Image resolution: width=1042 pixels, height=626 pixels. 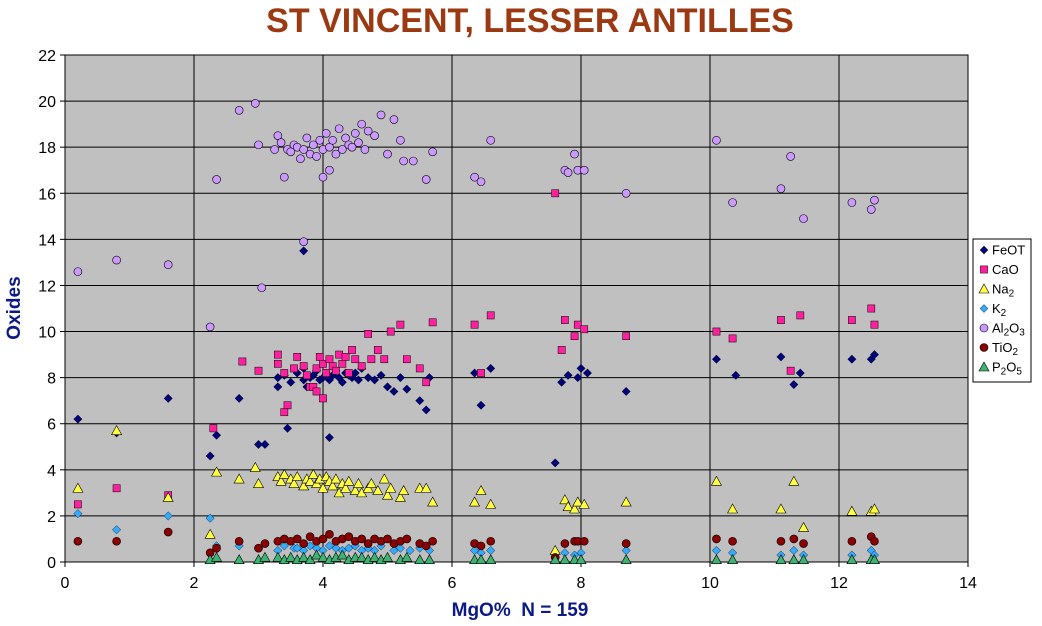 What do you see at coordinates (984, 250) in the screenshot?
I see `legend-marker-feot` at bounding box center [984, 250].